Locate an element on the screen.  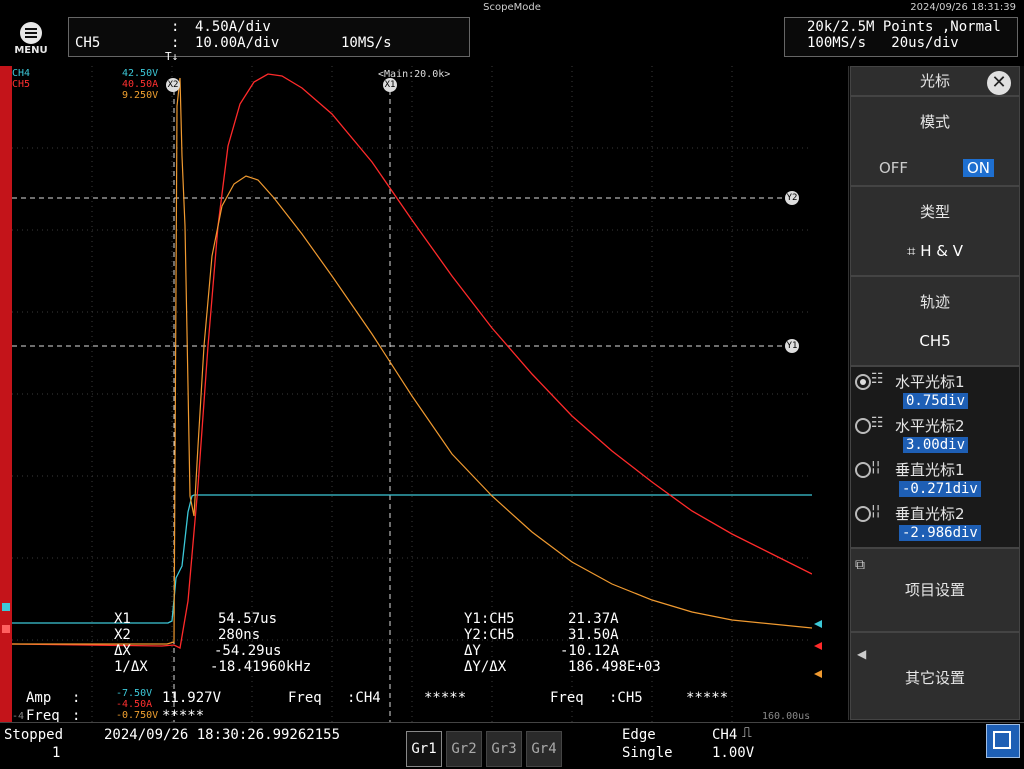
x2-value: 280ns is located at coordinates (239, 635).